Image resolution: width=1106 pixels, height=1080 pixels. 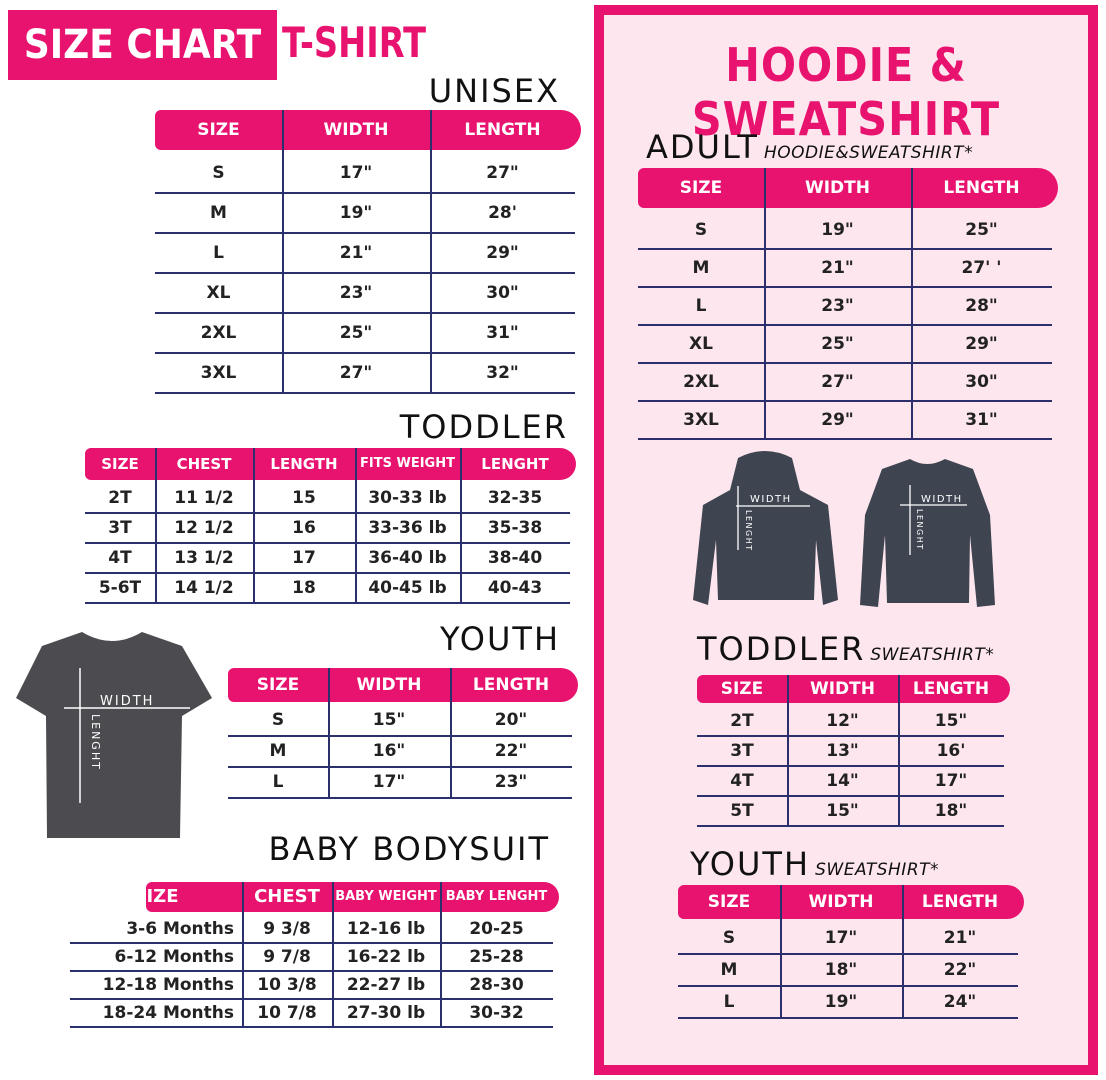 What do you see at coordinates (407, 527) in the screenshot?
I see `table-cell: 33-36 lb` at bounding box center [407, 527].